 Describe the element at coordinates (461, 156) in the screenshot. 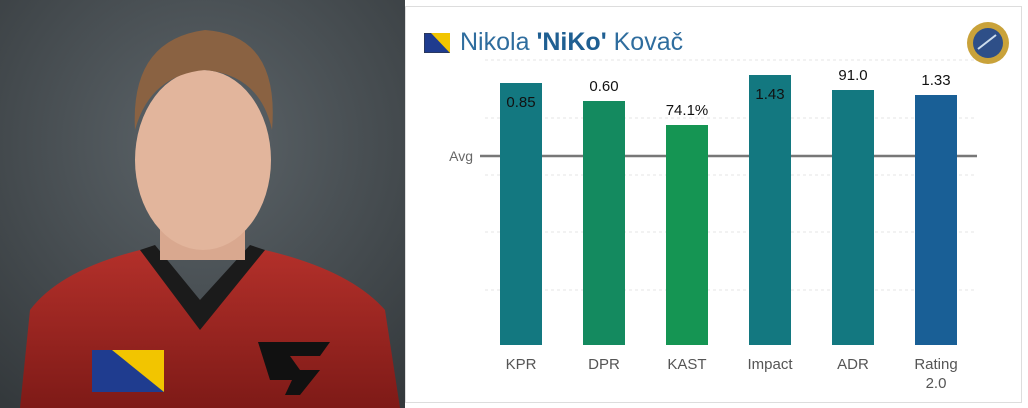

I see `avg-label: Avg` at that location.